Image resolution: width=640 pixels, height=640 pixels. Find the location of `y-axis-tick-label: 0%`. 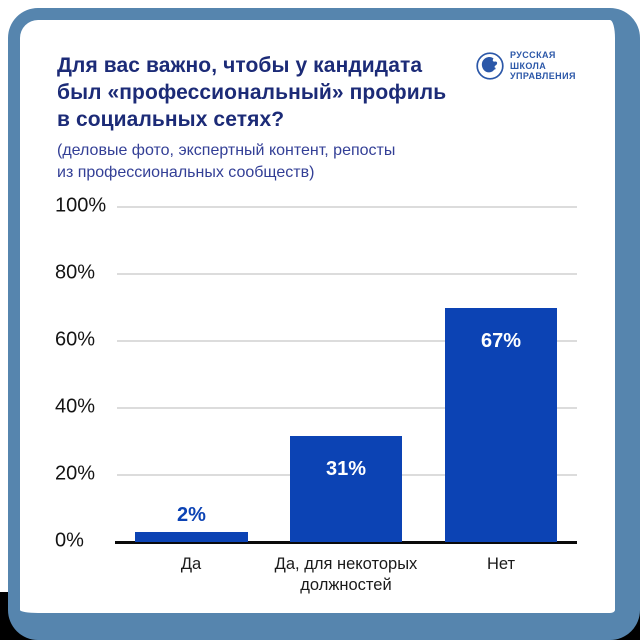

y-axis-tick-label: 0% is located at coordinates (69, 540).